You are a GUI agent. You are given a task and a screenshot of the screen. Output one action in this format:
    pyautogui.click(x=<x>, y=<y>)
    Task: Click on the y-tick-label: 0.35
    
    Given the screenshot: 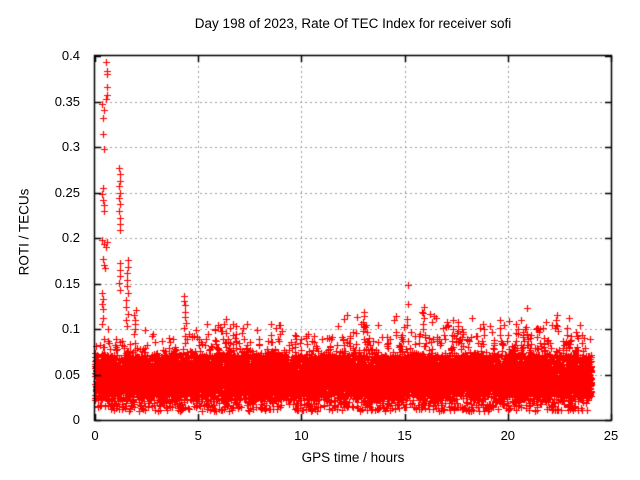 What is the action you would take?
    pyautogui.click(x=67, y=101)
    